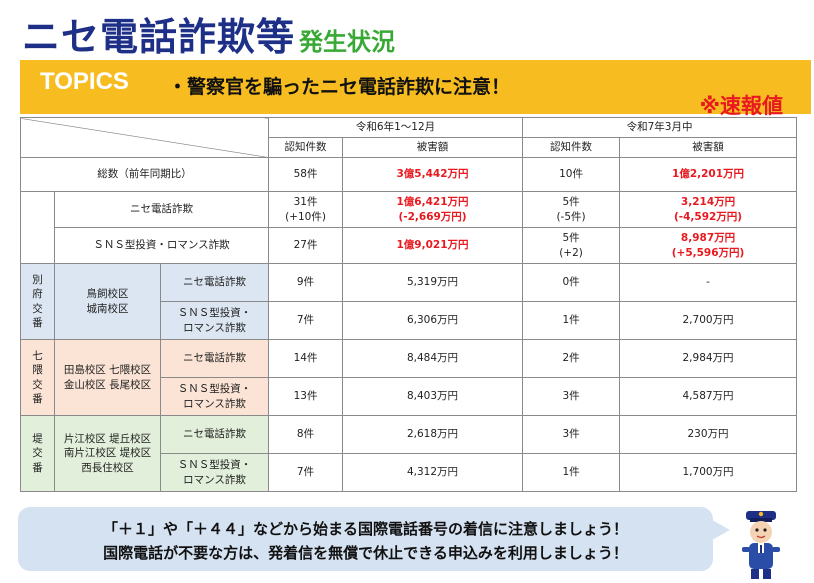 This screenshot has height=583, width=814. Describe the element at coordinates (37, 301) in the screenshot. I see `station-1-name: 別府交番` at that location.